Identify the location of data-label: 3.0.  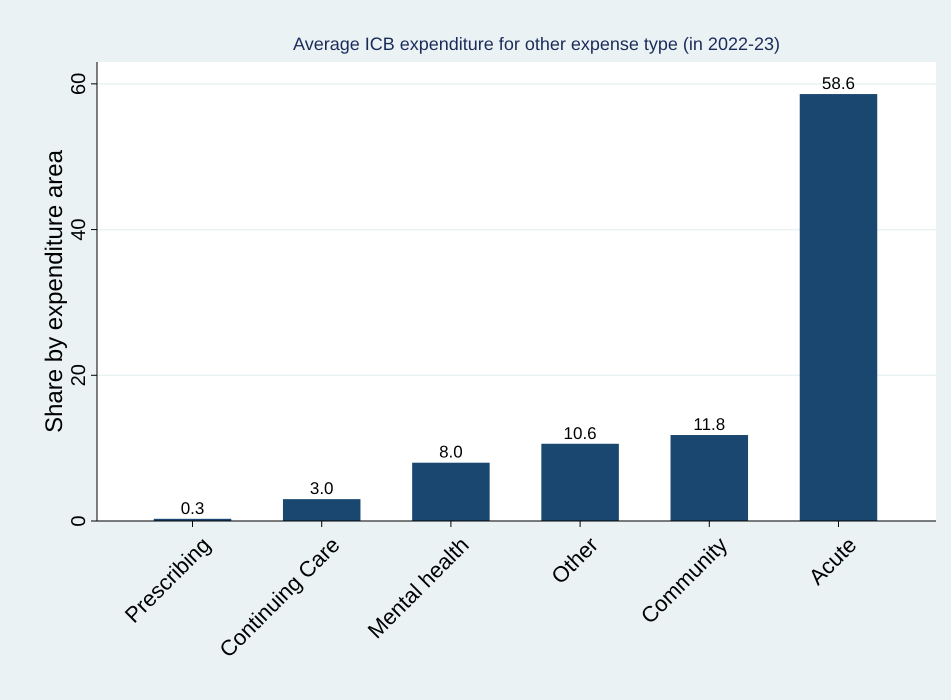
(322, 488).